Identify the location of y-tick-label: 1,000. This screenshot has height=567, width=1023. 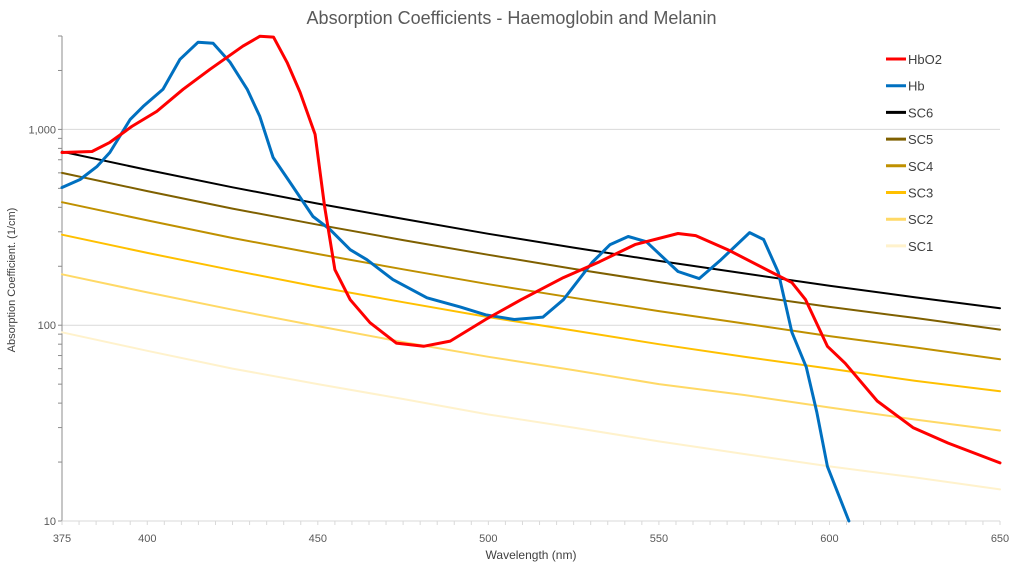
(42, 130).